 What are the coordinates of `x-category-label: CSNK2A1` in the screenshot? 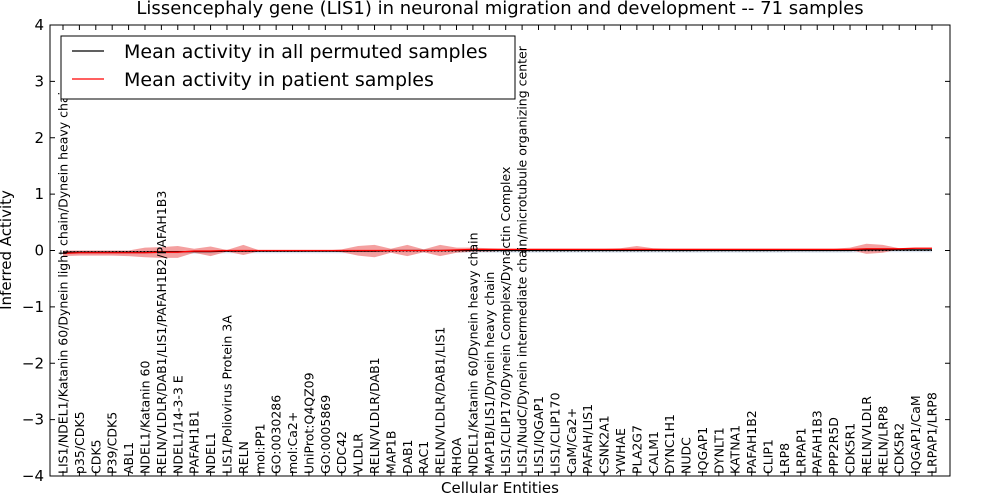 It's located at (604, 444).